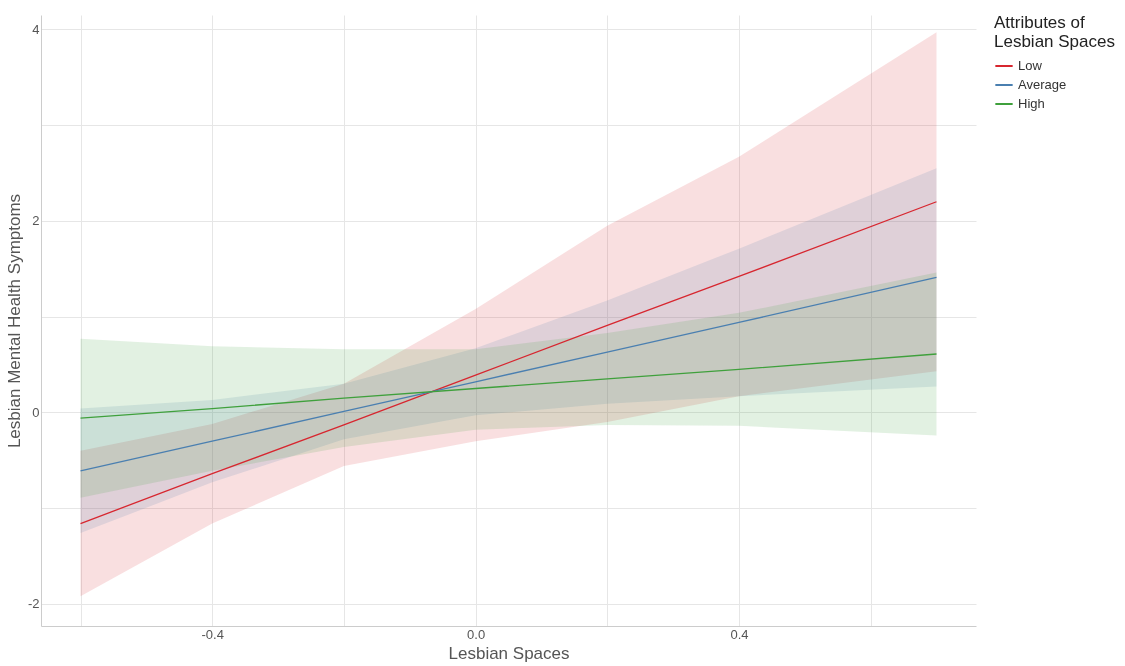  What do you see at coordinates (36, 29) in the screenshot?
I see `y-tick-label: 4` at bounding box center [36, 29].